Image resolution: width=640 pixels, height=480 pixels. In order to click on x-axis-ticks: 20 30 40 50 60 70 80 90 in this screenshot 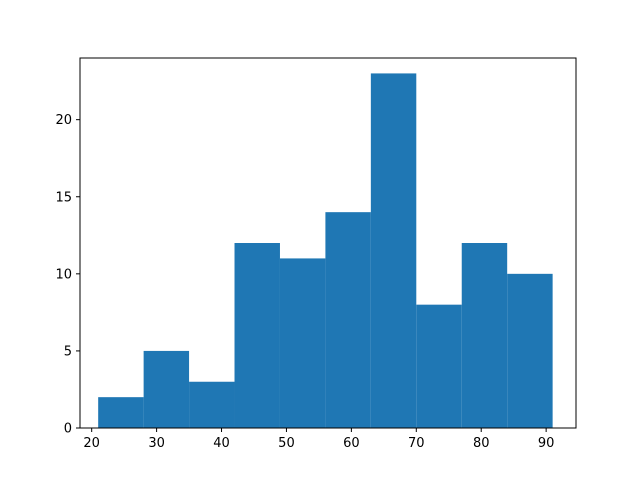, I will do `click(318, 439)`.